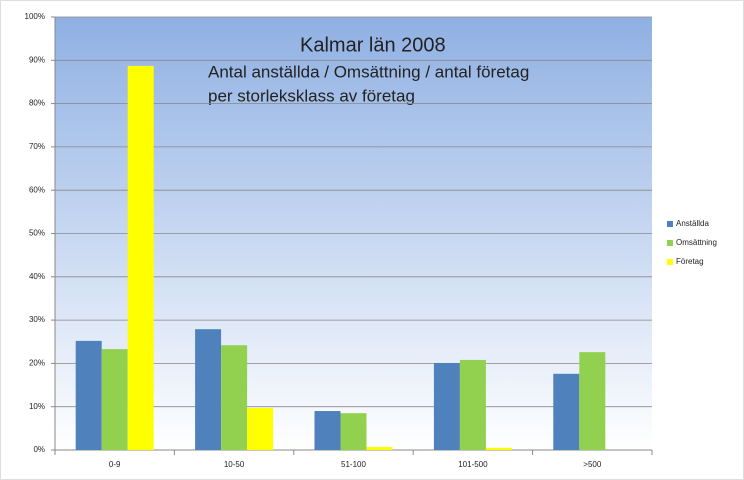 This screenshot has width=744, height=480. I want to click on y-tick-label: 10%, so click(37, 406).